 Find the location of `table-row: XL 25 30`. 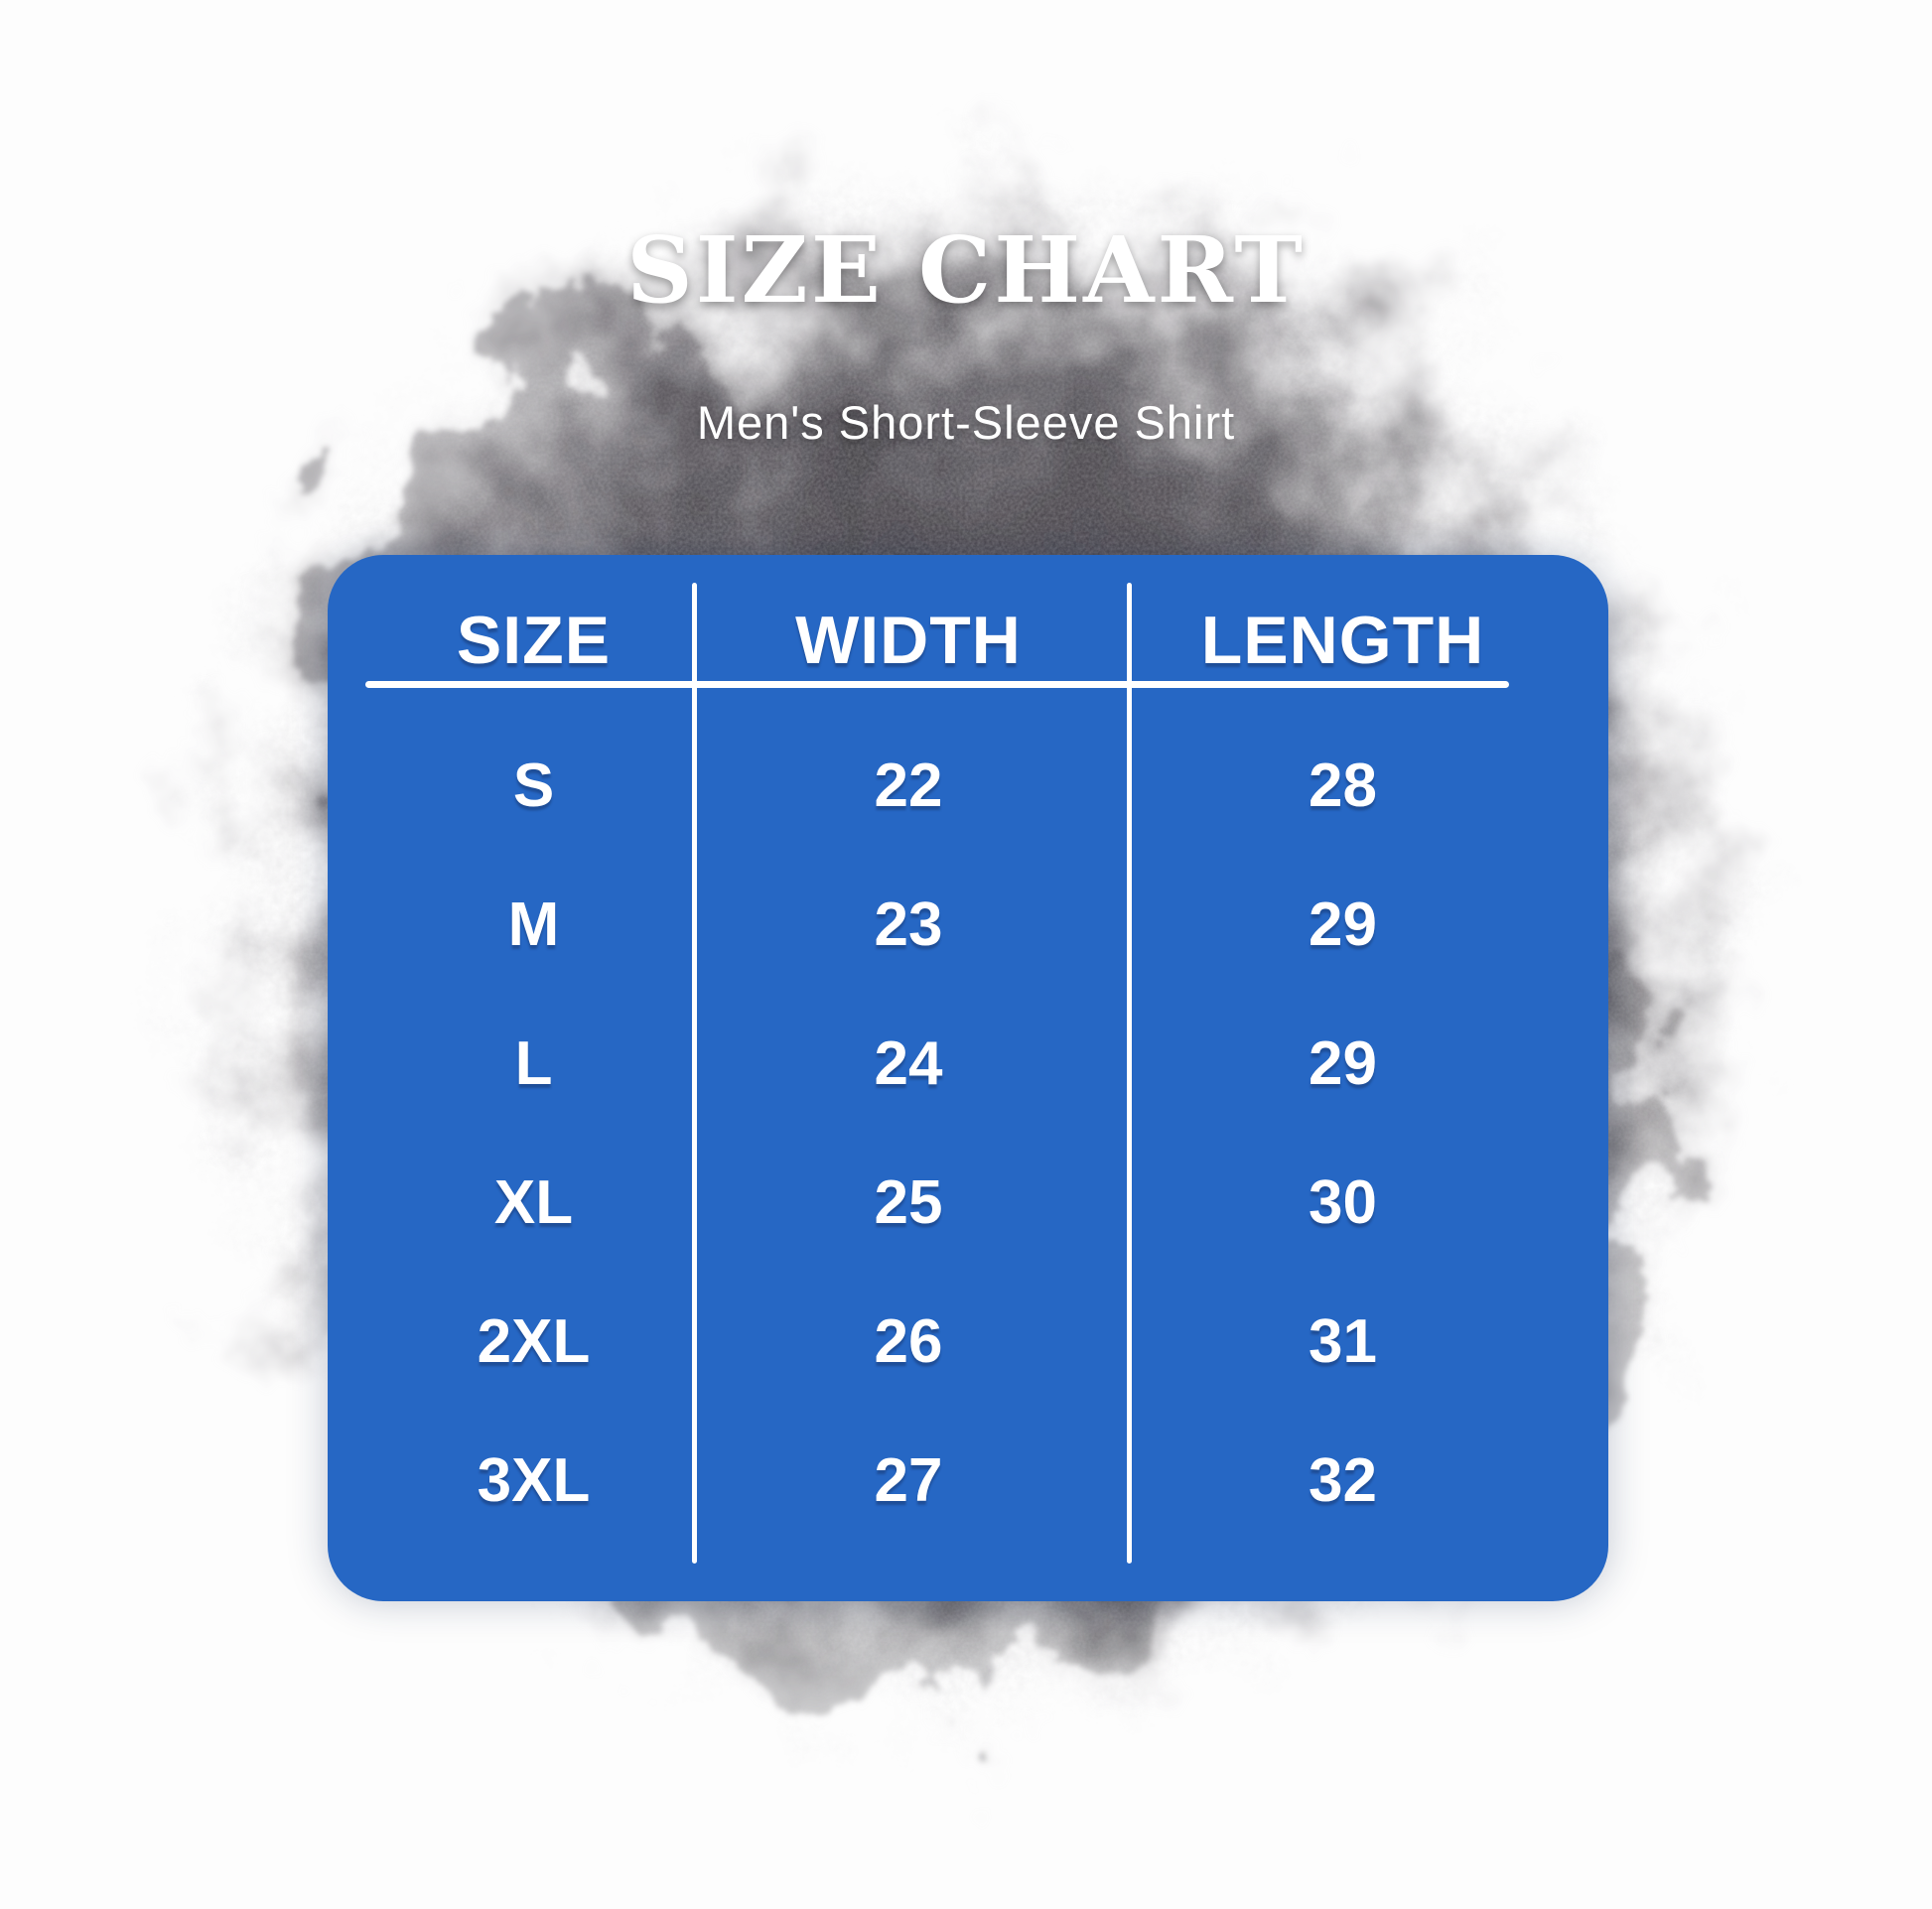

table-row: XL 25 30 is located at coordinates (968, 1202).